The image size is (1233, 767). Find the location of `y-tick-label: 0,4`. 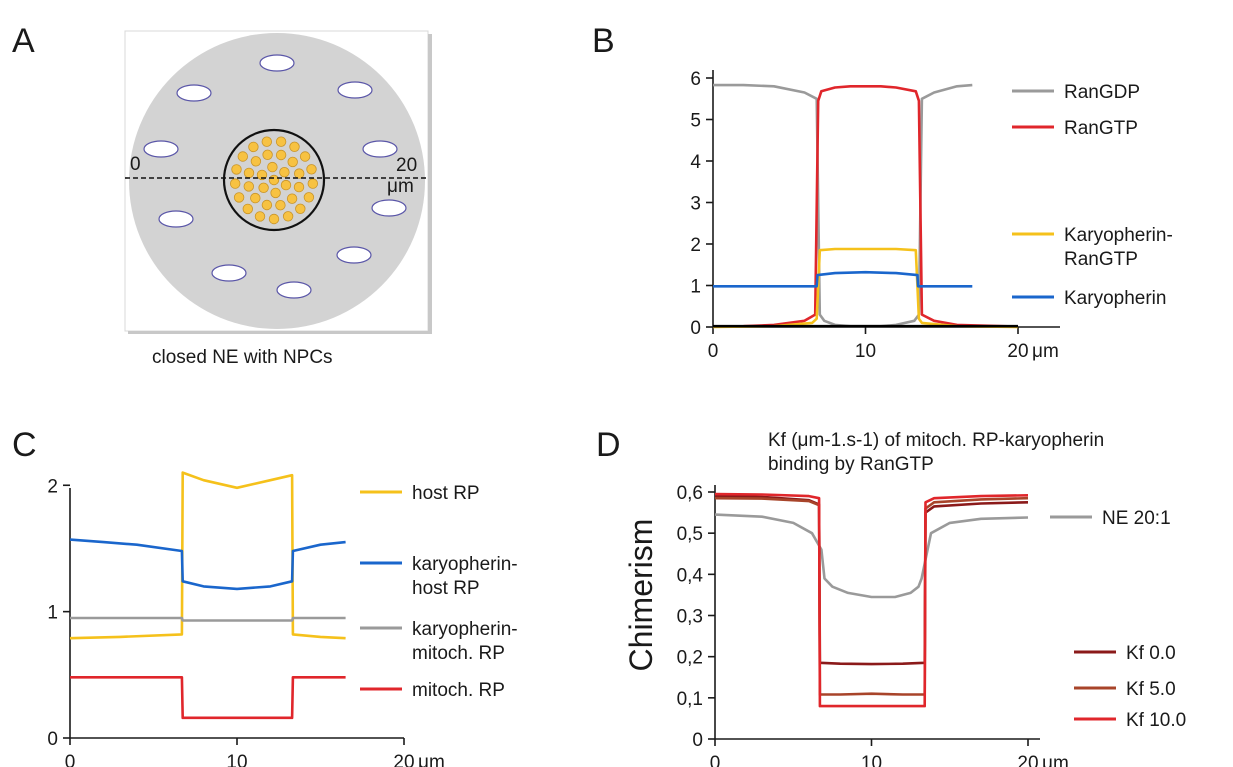

y-tick-label: 0,4 is located at coordinates (690, 575).